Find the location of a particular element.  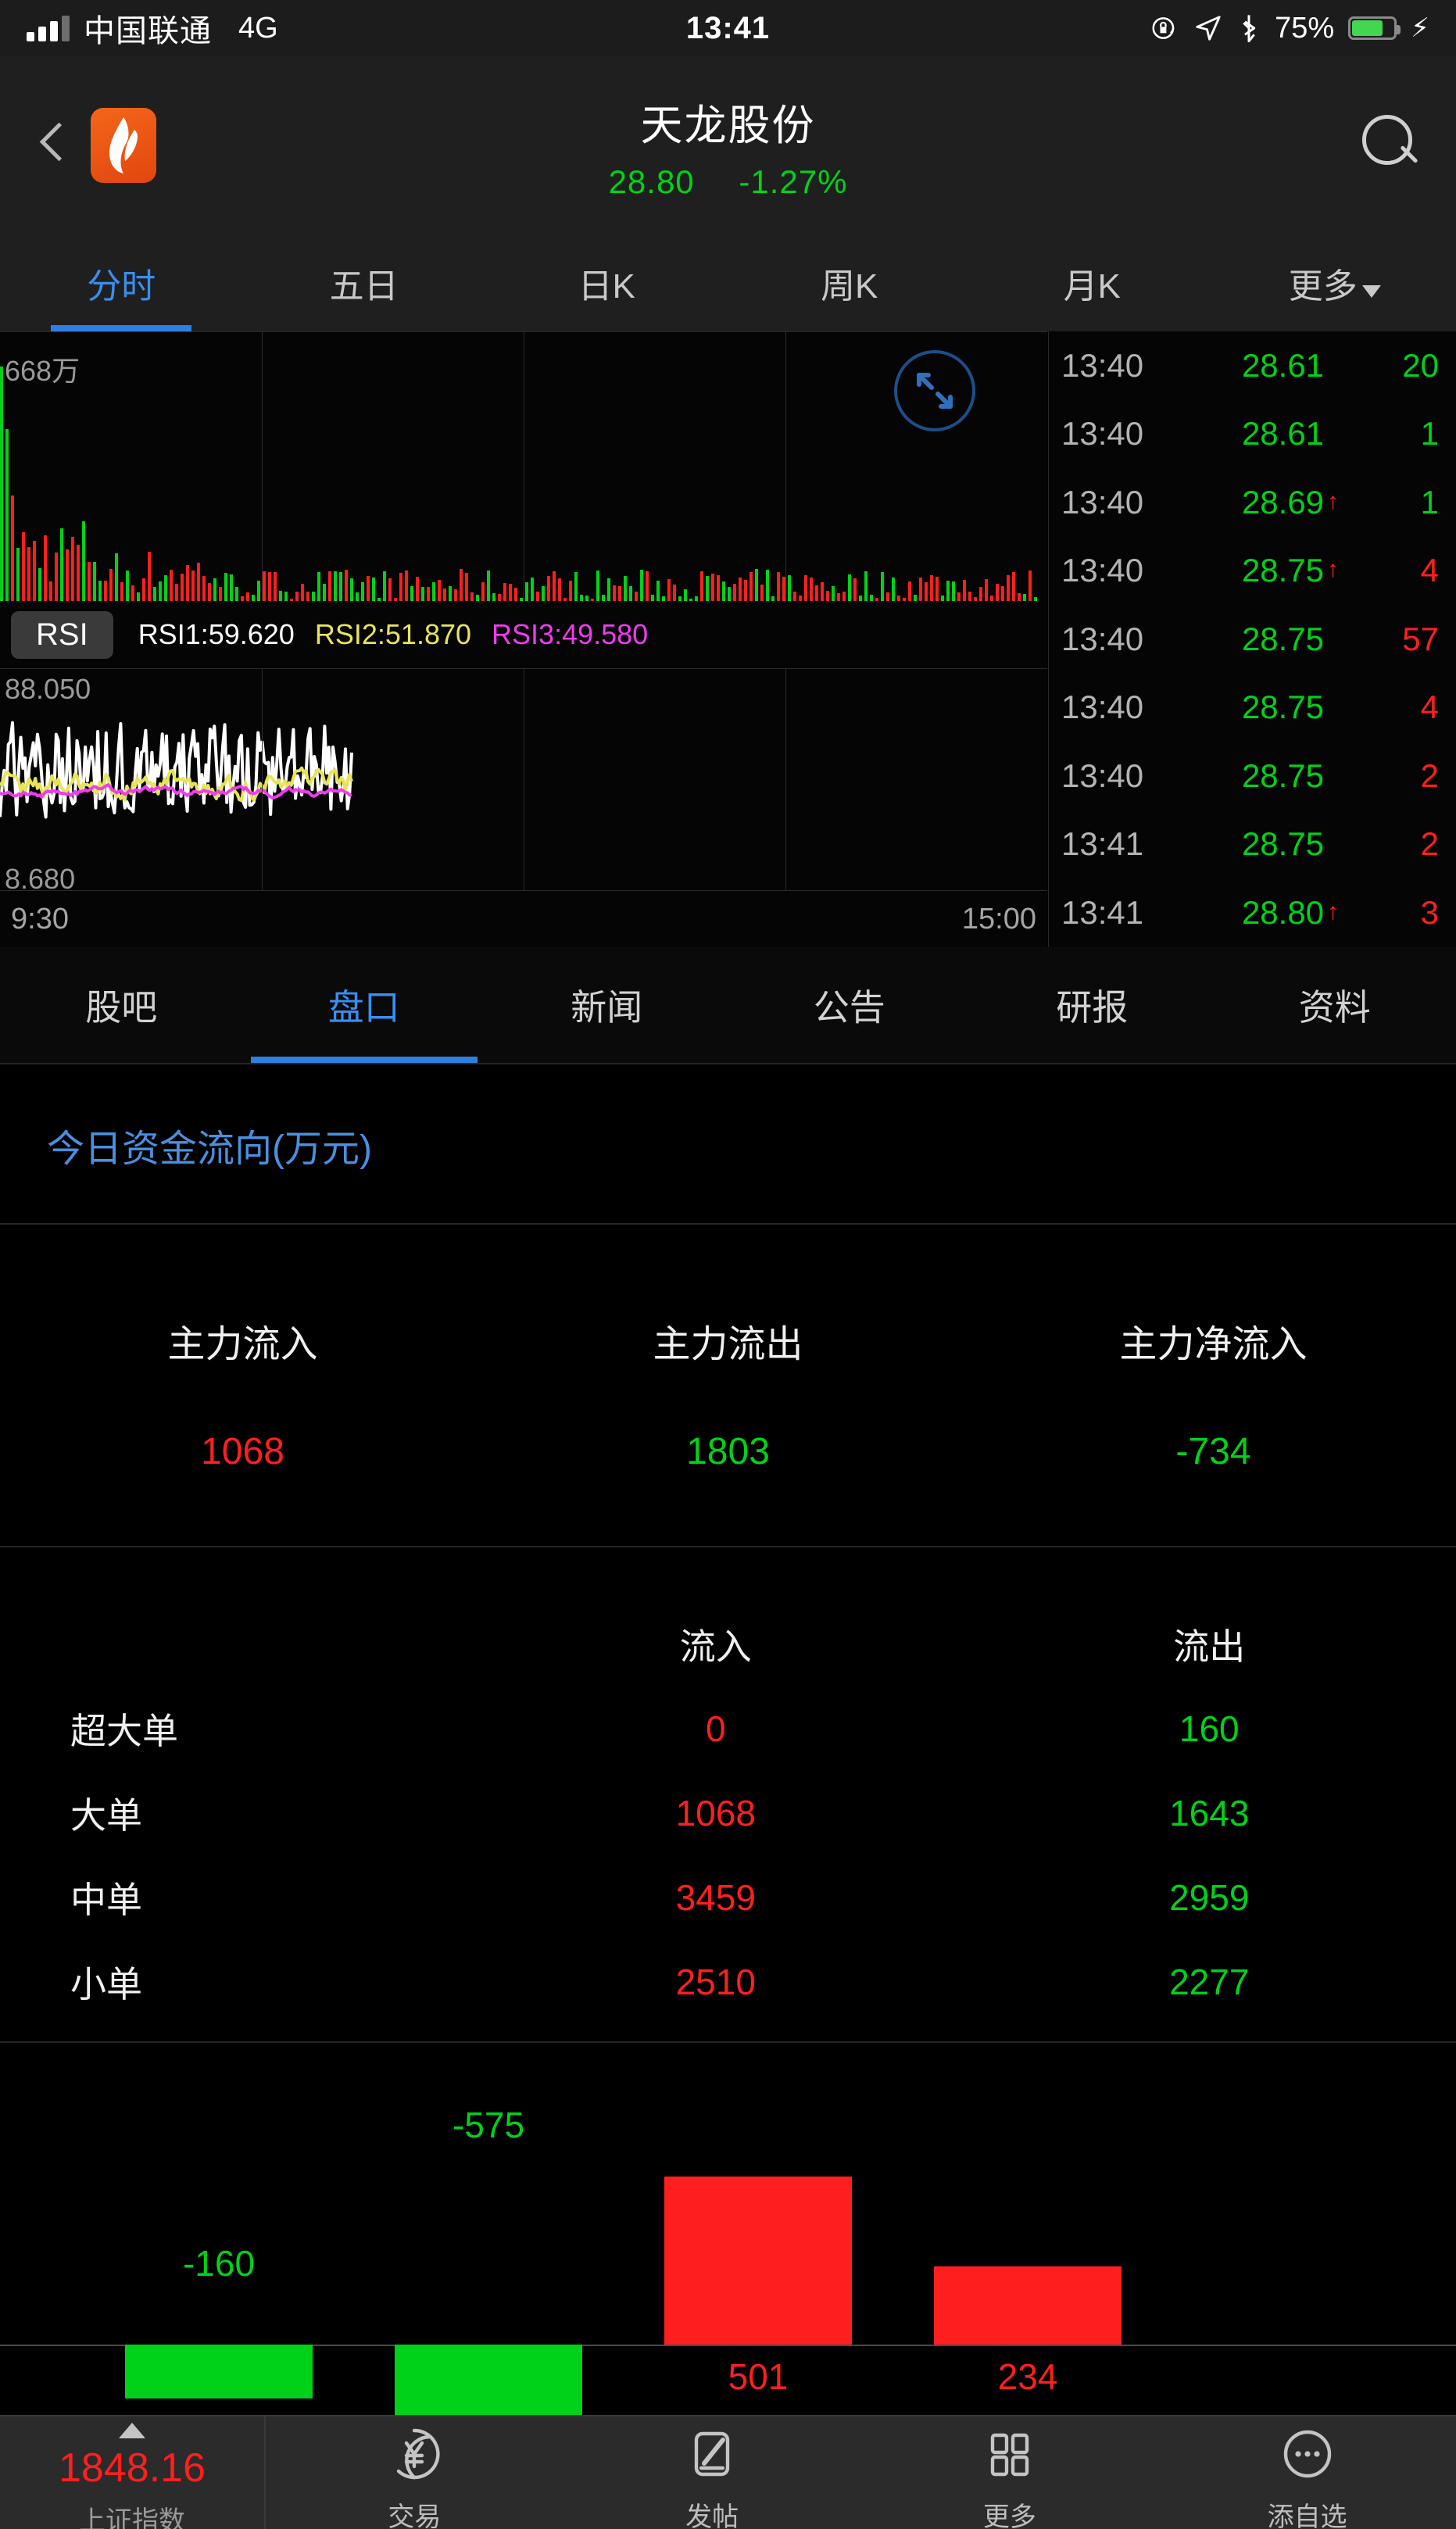

tab-guba: 股吧 is located at coordinates (121, 1005).